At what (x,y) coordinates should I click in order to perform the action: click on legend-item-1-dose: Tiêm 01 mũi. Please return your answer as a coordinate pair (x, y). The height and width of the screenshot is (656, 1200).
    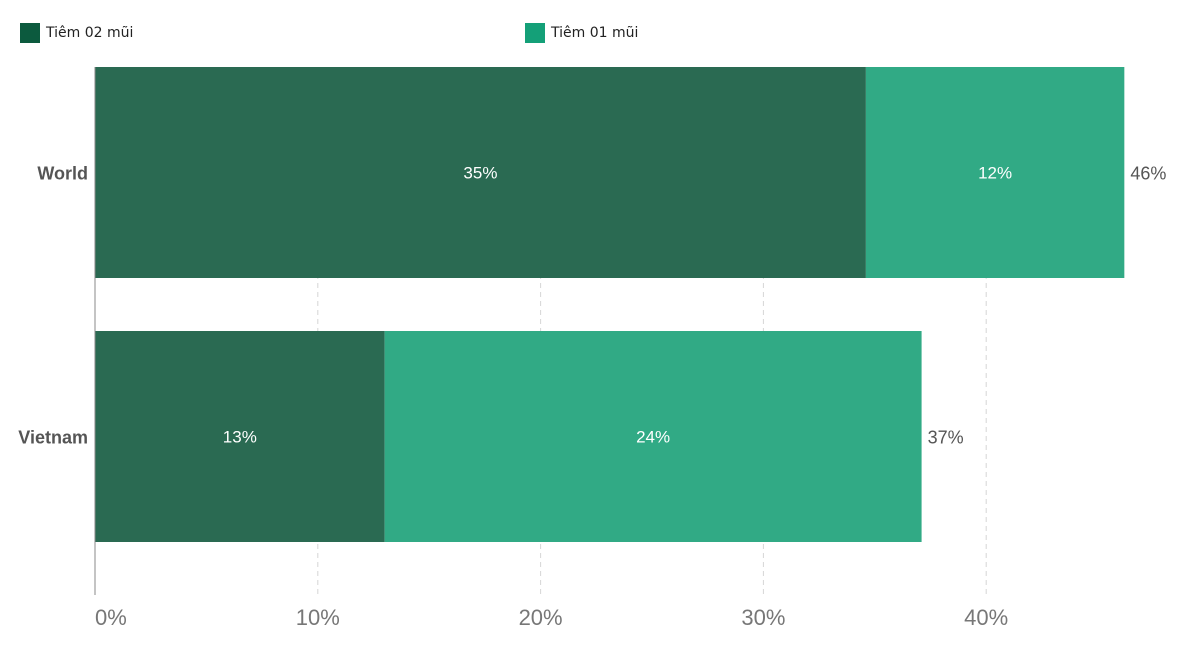
    Looking at the image, I should click on (581, 33).